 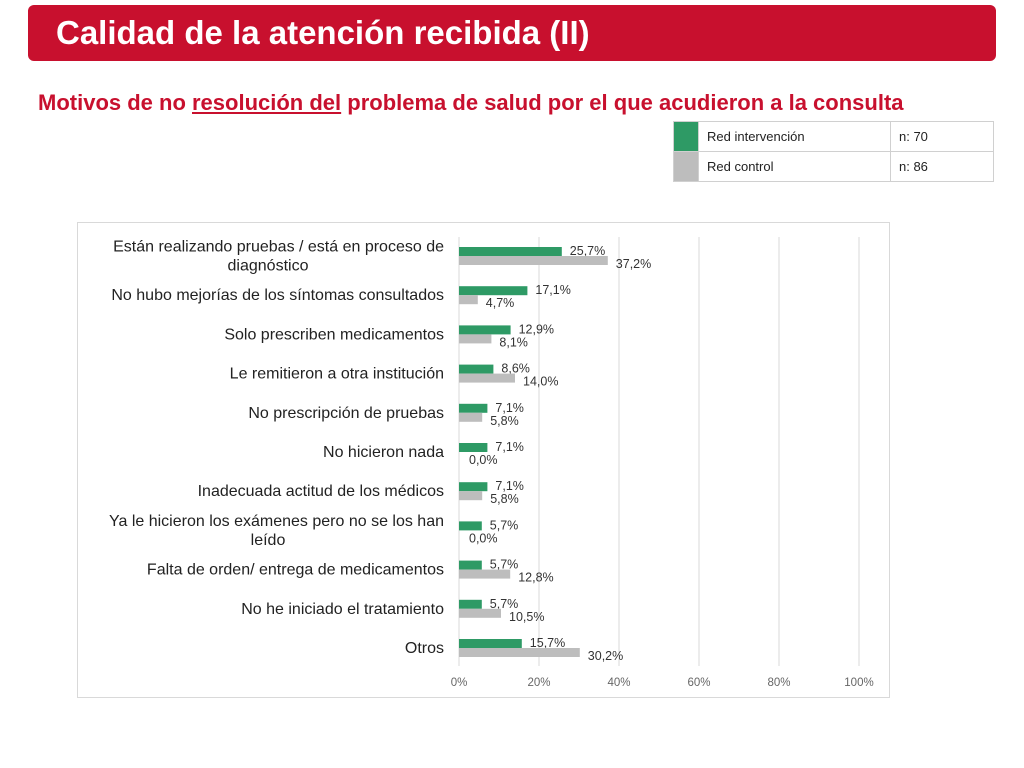 What do you see at coordinates (383, 452) in the screenshot?
I see `category-label: No hicieron nada` at bounding box center [383, 452].